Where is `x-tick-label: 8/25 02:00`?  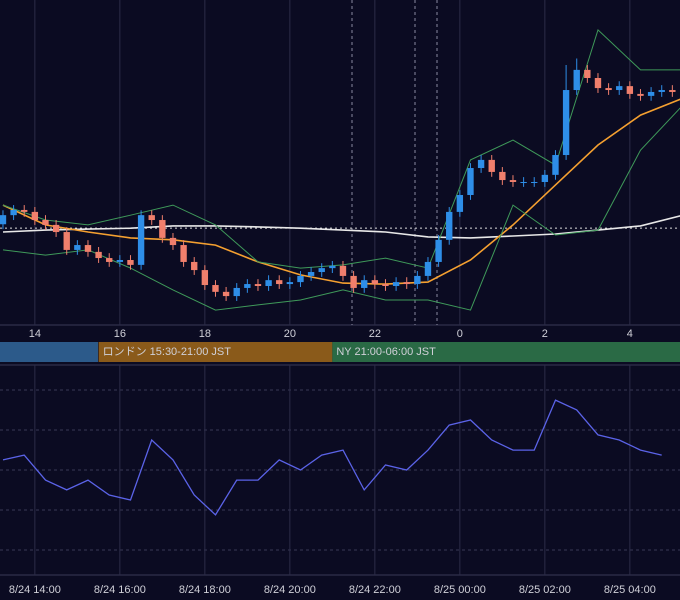
x-tick-label: 8/25 02:00 is located at coordinates (545, 590).